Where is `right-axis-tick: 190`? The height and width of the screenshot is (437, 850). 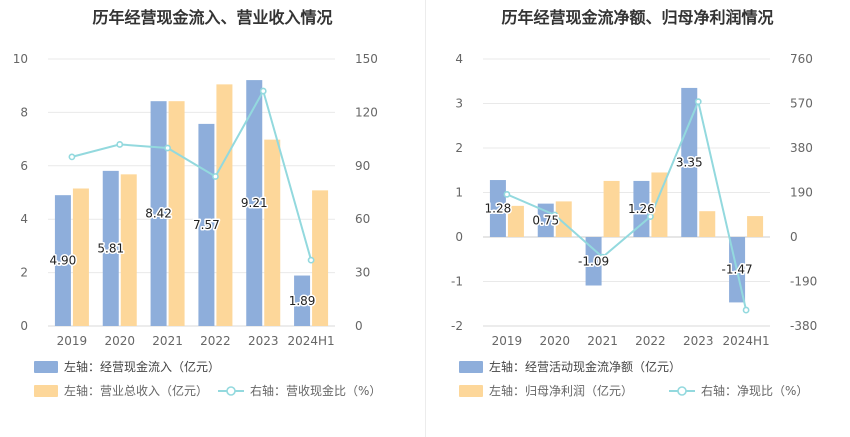 right-axis-tick: 190 is located at coordinates (801, 193).